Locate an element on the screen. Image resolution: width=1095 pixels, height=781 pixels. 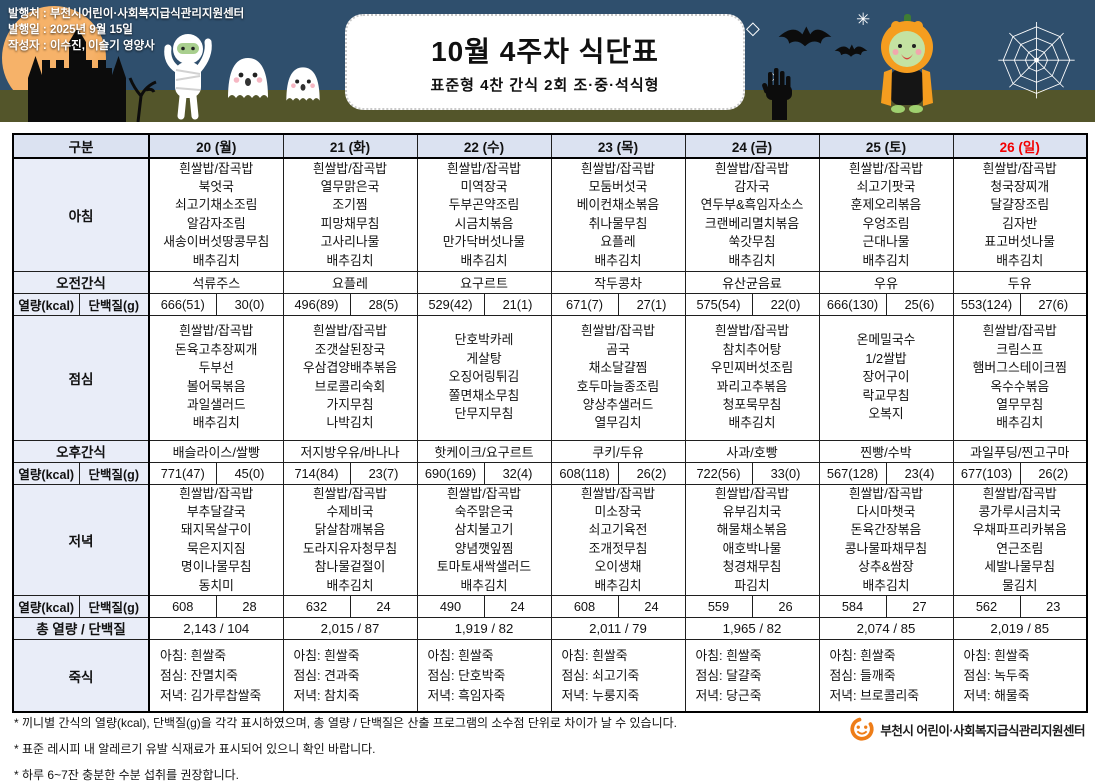
row-label-breakfast: 아침 is located at coordinates (81, 214).